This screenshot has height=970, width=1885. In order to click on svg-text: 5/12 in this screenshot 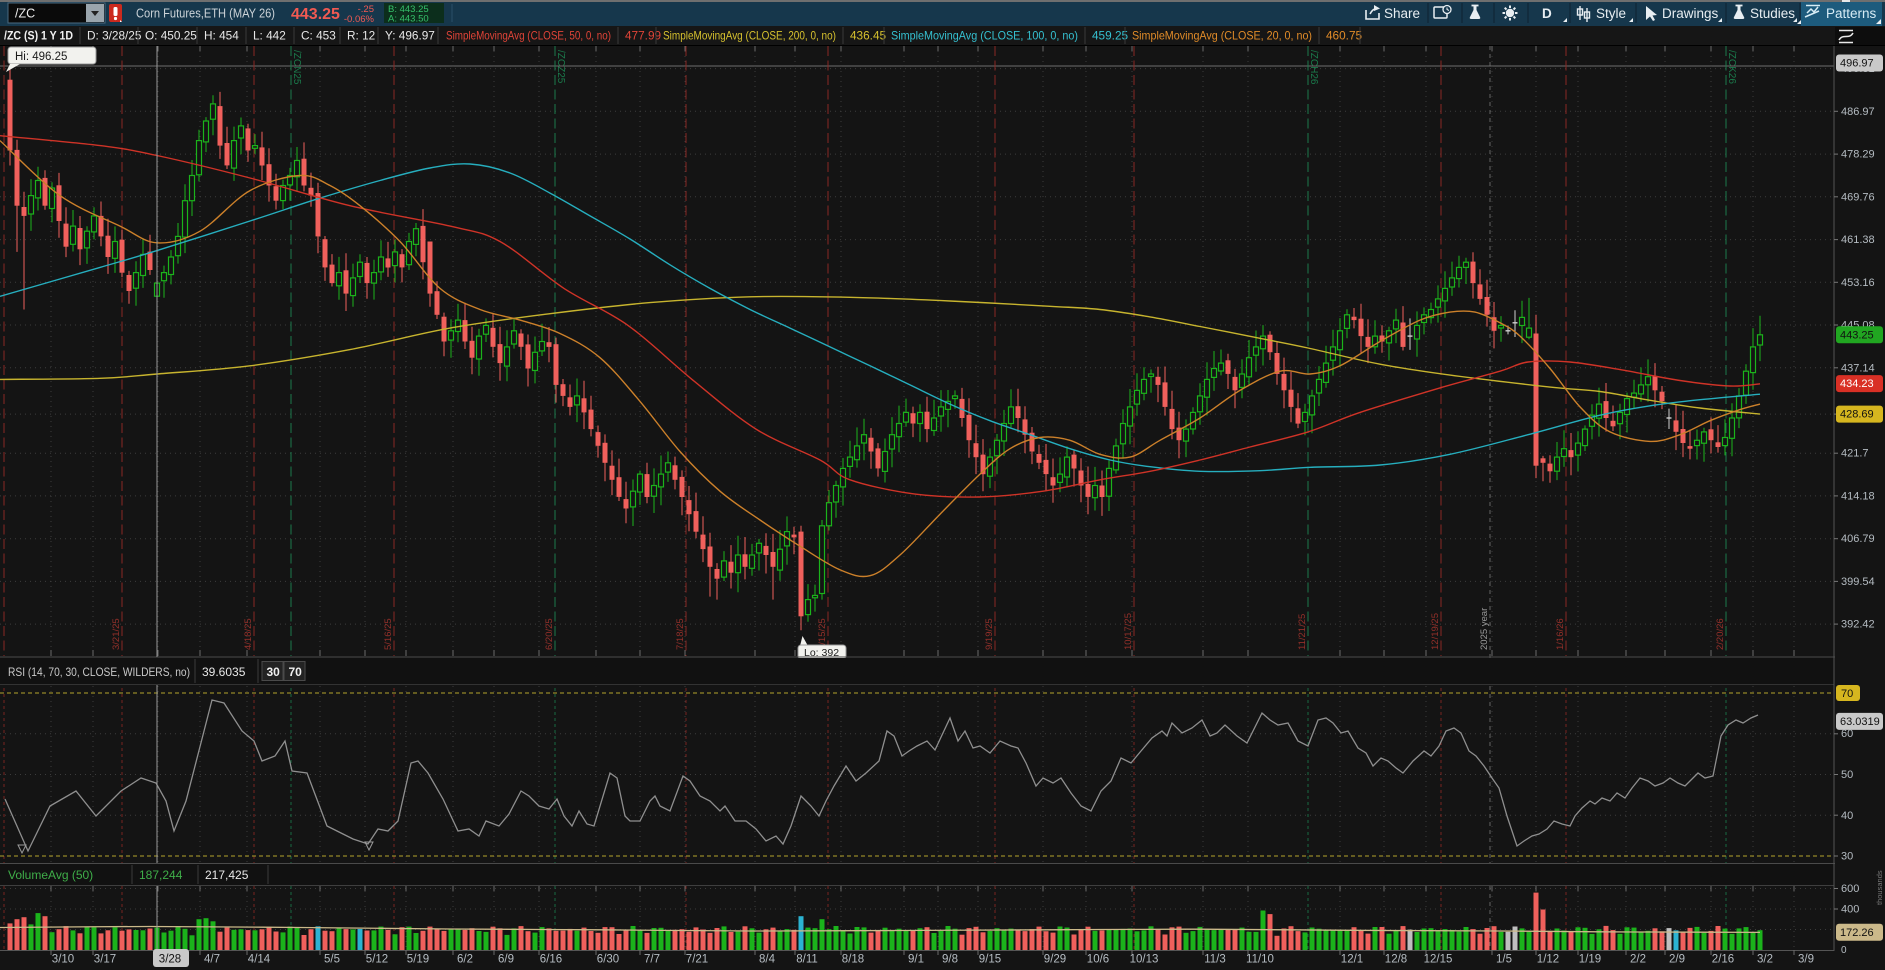, I will do `click(377, 960)`.